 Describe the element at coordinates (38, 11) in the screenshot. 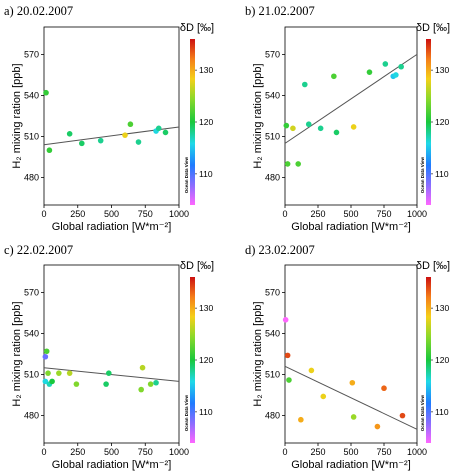

I see `panel-title: a) 20.02.2007` at that location.